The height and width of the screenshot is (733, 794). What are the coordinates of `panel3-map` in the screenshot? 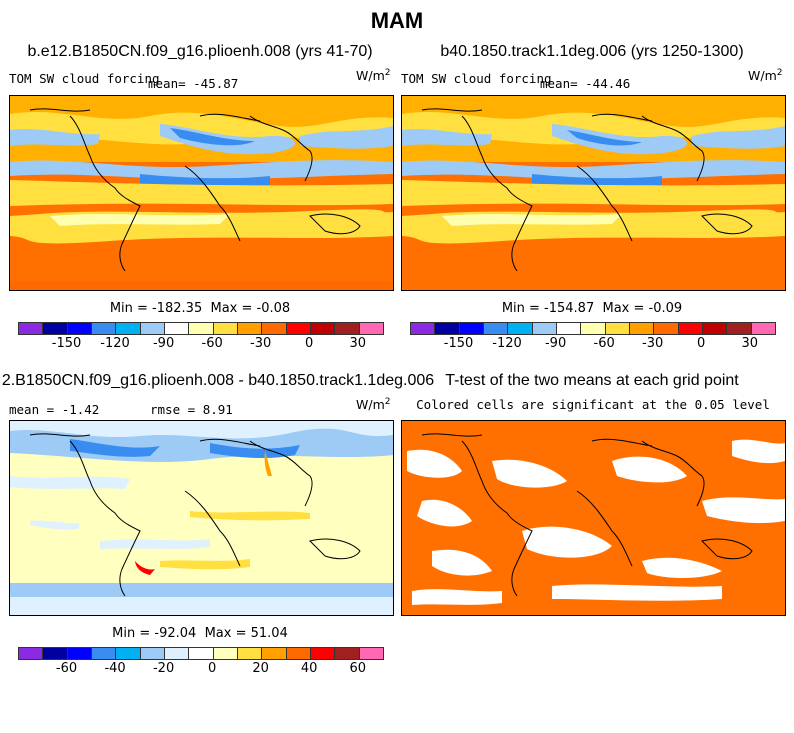 It's located at (201, 518).